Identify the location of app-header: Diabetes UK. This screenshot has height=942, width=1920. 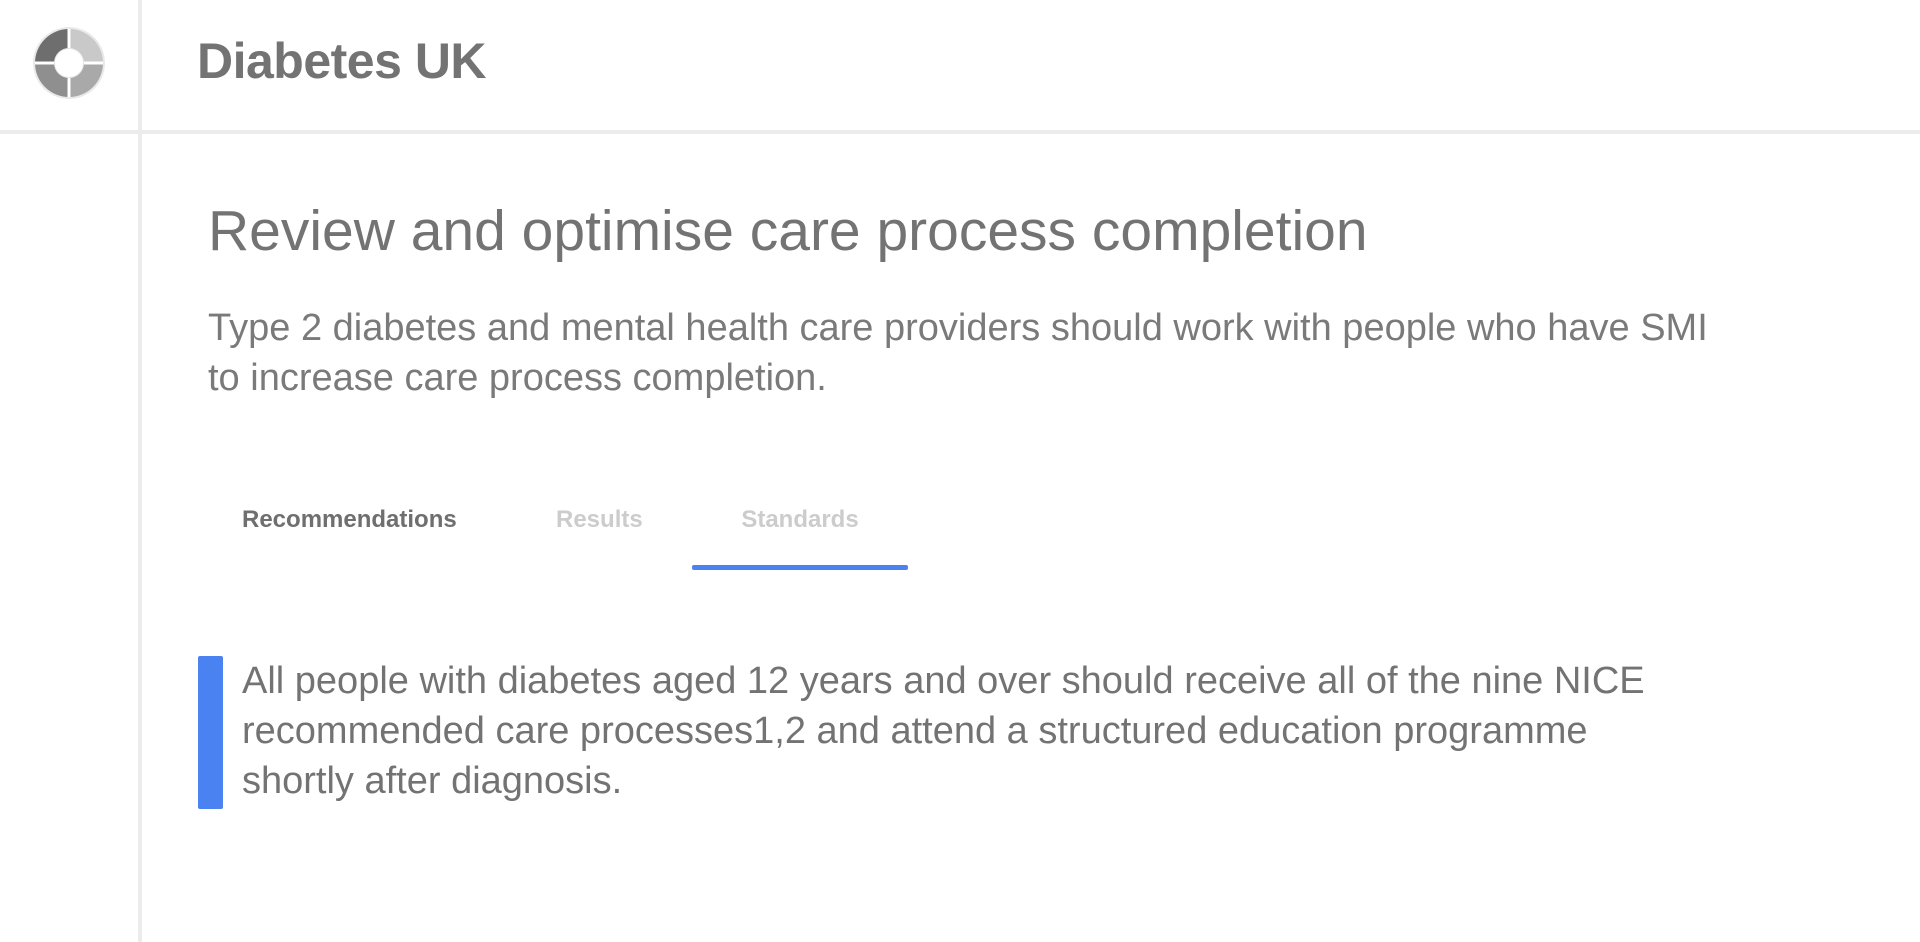
(960, 65).